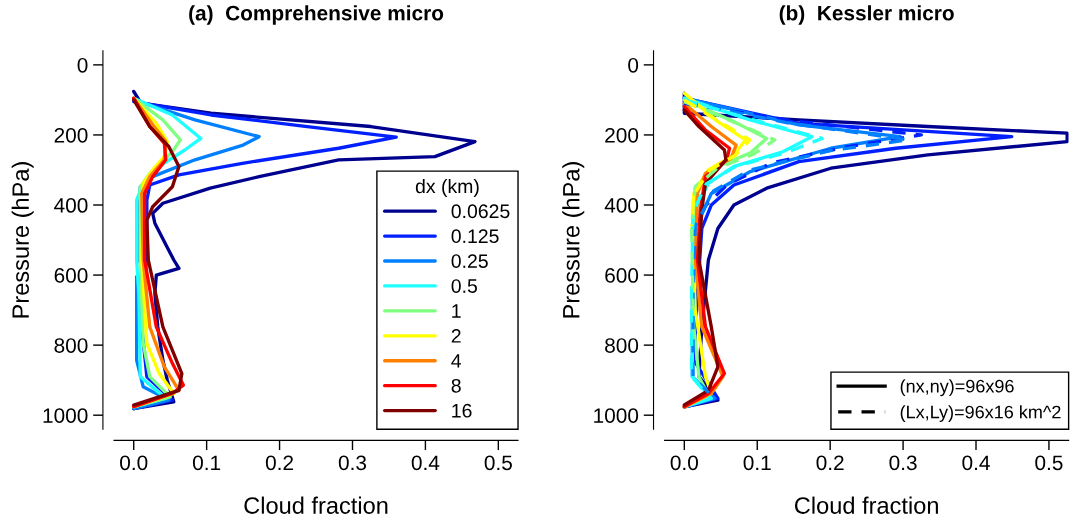 This screenshot has height=519, width=1086. Describe the element at coordinates (462, 410) in the screenshot. I see `legend-label: 16` at that location.